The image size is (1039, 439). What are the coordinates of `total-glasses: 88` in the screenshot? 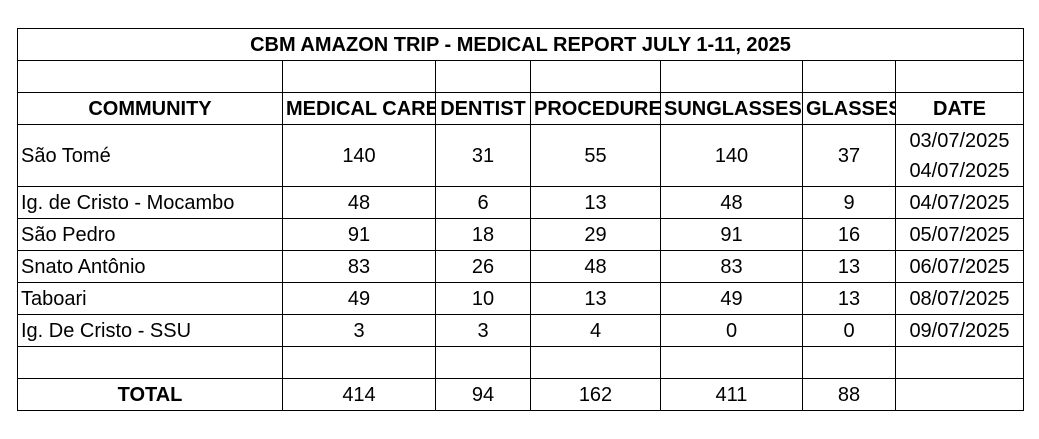 It's located at (849, 394).